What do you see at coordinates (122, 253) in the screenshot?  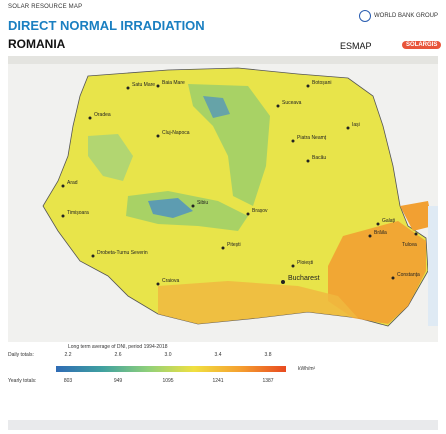 I see `city-label-drobeta: Drobeta-Turnu Severin` at bounding box center [122, 253].